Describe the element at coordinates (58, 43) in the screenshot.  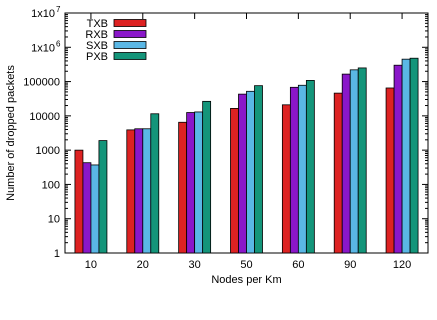
I see `y-tick-exponent: 6` at that location.